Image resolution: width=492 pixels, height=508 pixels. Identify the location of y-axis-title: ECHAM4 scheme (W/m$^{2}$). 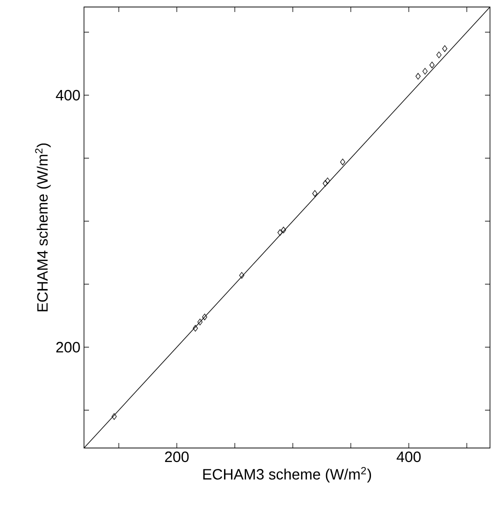
(43, 227).